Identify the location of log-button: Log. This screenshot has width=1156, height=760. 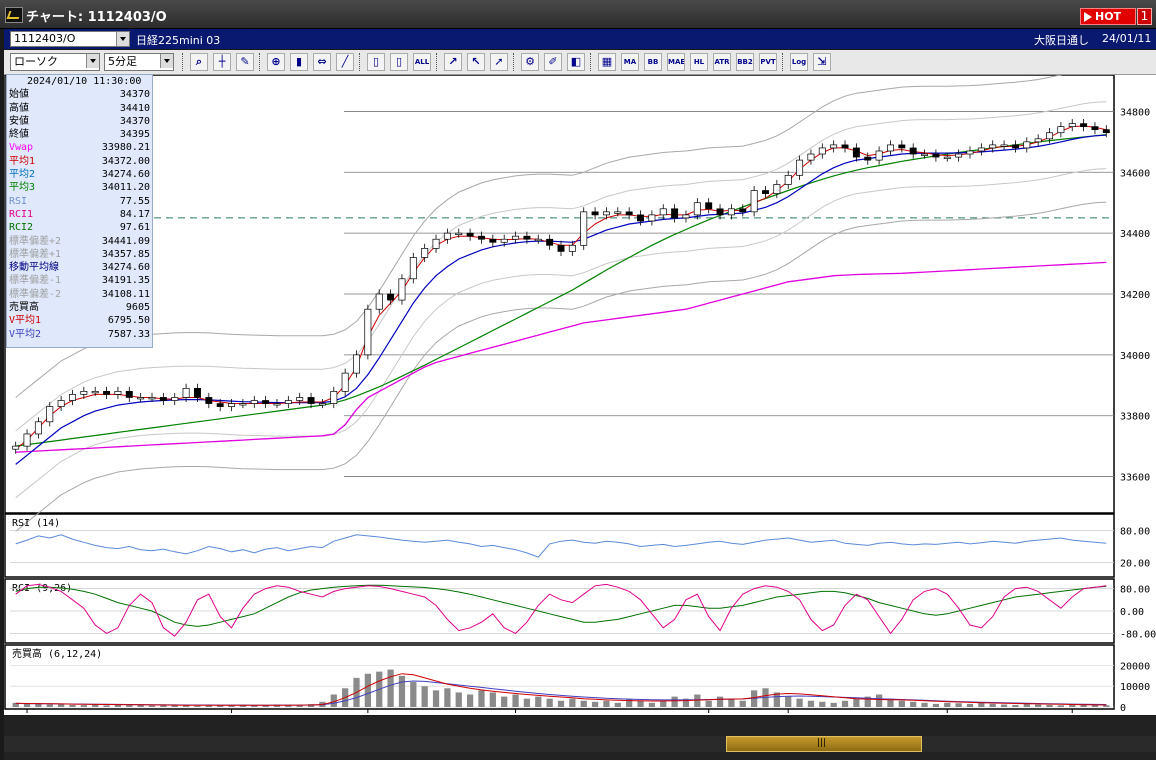
(799, 62).